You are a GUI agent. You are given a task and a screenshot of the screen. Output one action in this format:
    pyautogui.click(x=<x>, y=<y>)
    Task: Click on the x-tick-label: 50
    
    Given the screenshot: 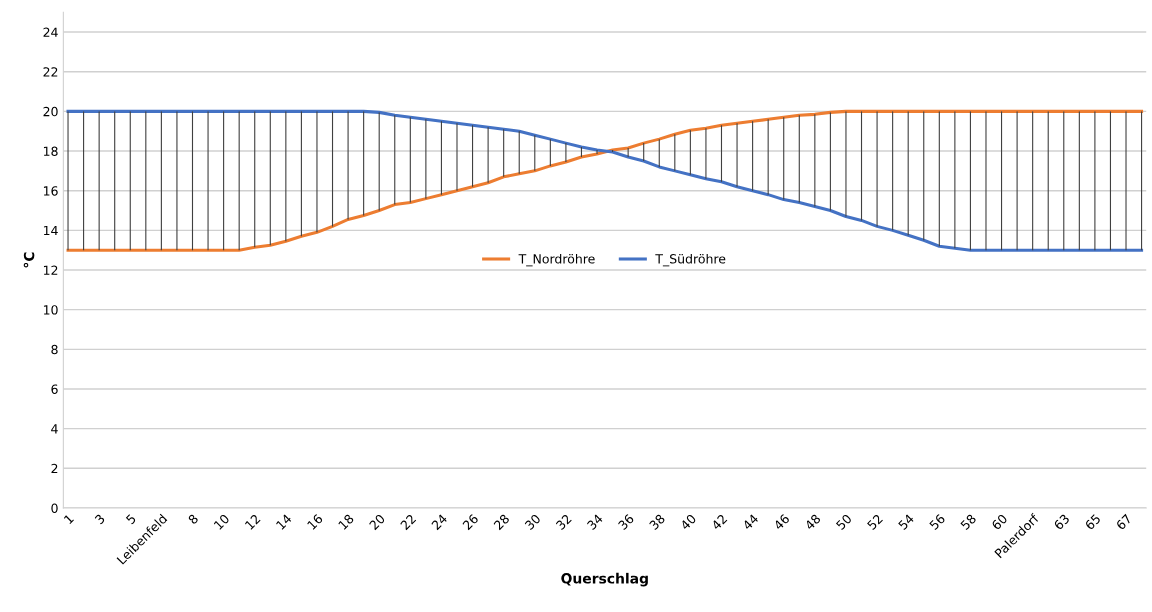 What is the action you would take?
    pyautogui.click(x=844, y=522)
    